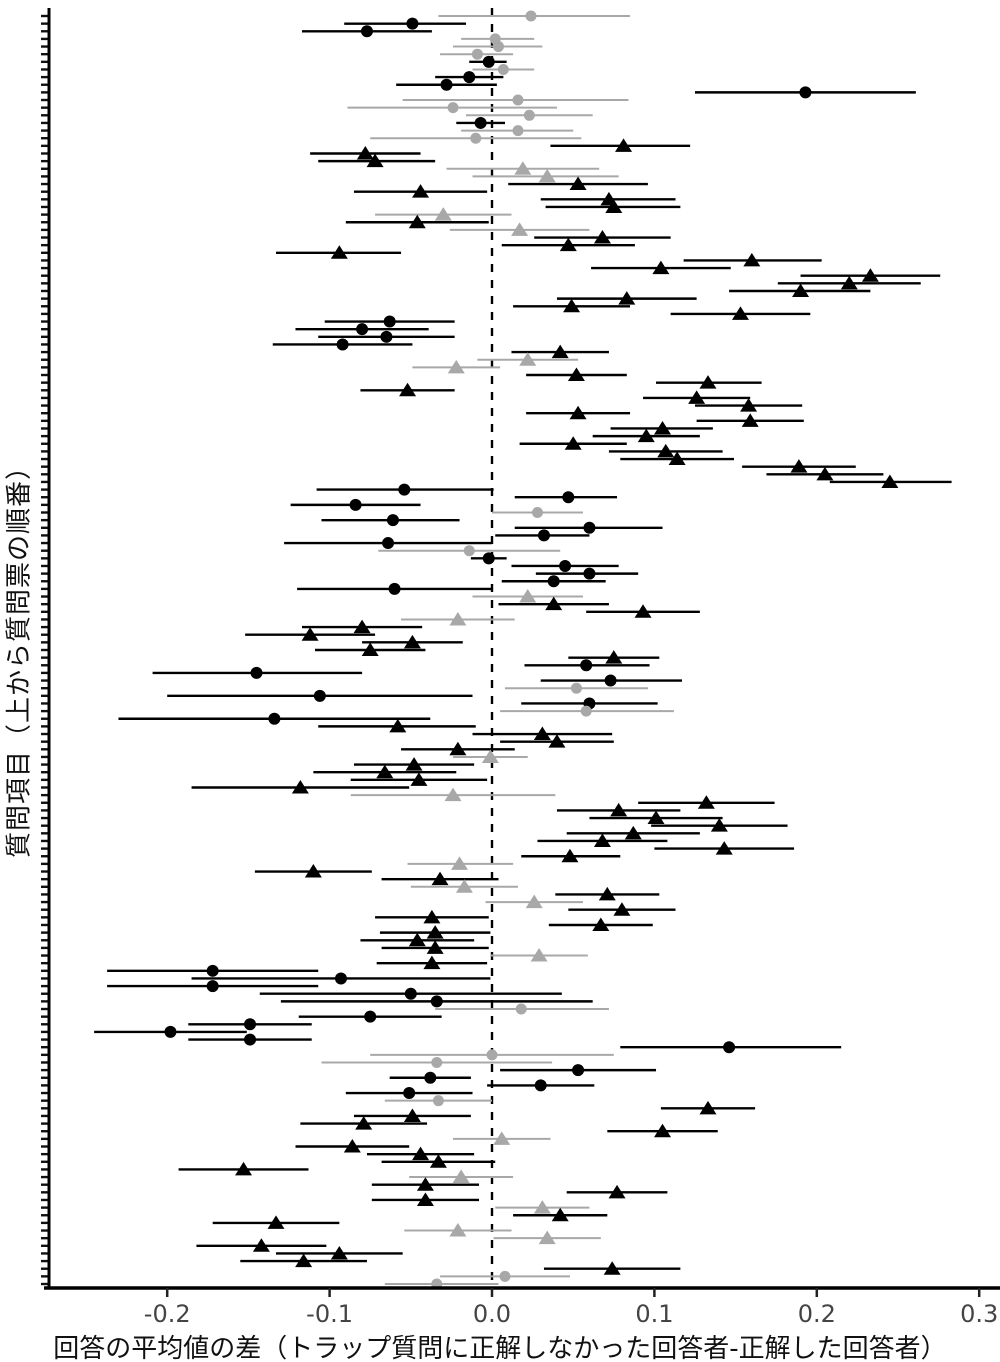 Image resolution: width=1000 pixels, height=1362 pixels. I want to click on x-axis-title: 回答の平均値の差（トラップ質問に正解しなかった回答者-正解した回答者）, so click(500, 1348).